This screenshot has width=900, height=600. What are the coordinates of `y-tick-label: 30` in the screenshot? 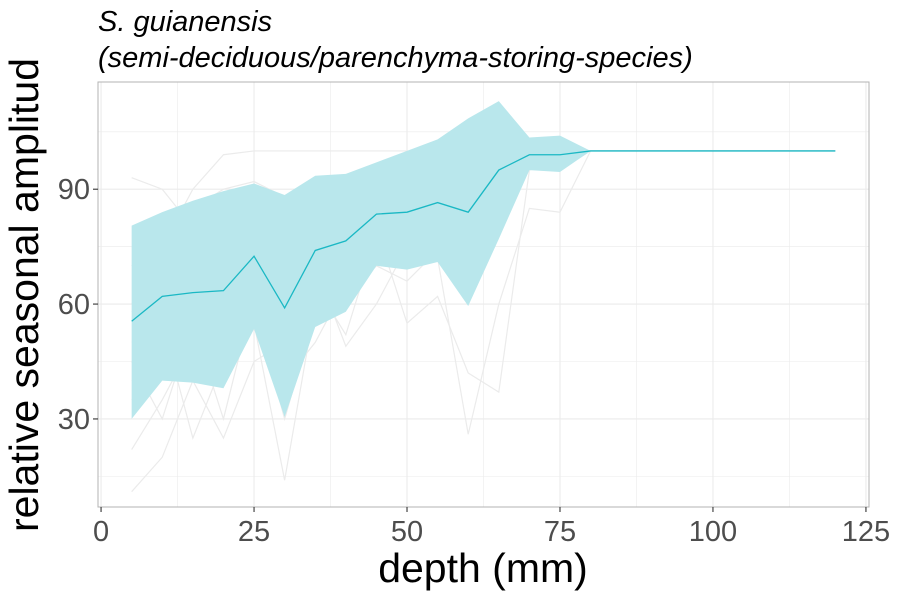 It's located at (74, 420).